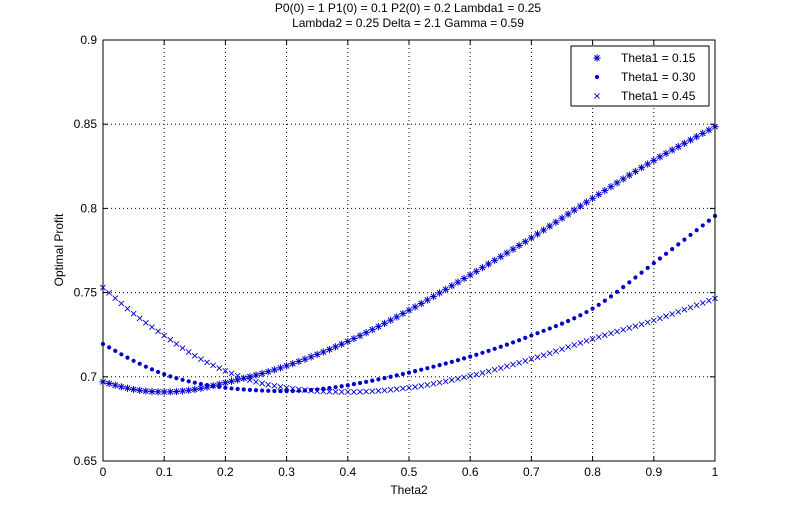  What do you see at coordinates (531, 472) in the screenshot?
I see `x-tick-label: 0.7` at bounding box center [531, 472].